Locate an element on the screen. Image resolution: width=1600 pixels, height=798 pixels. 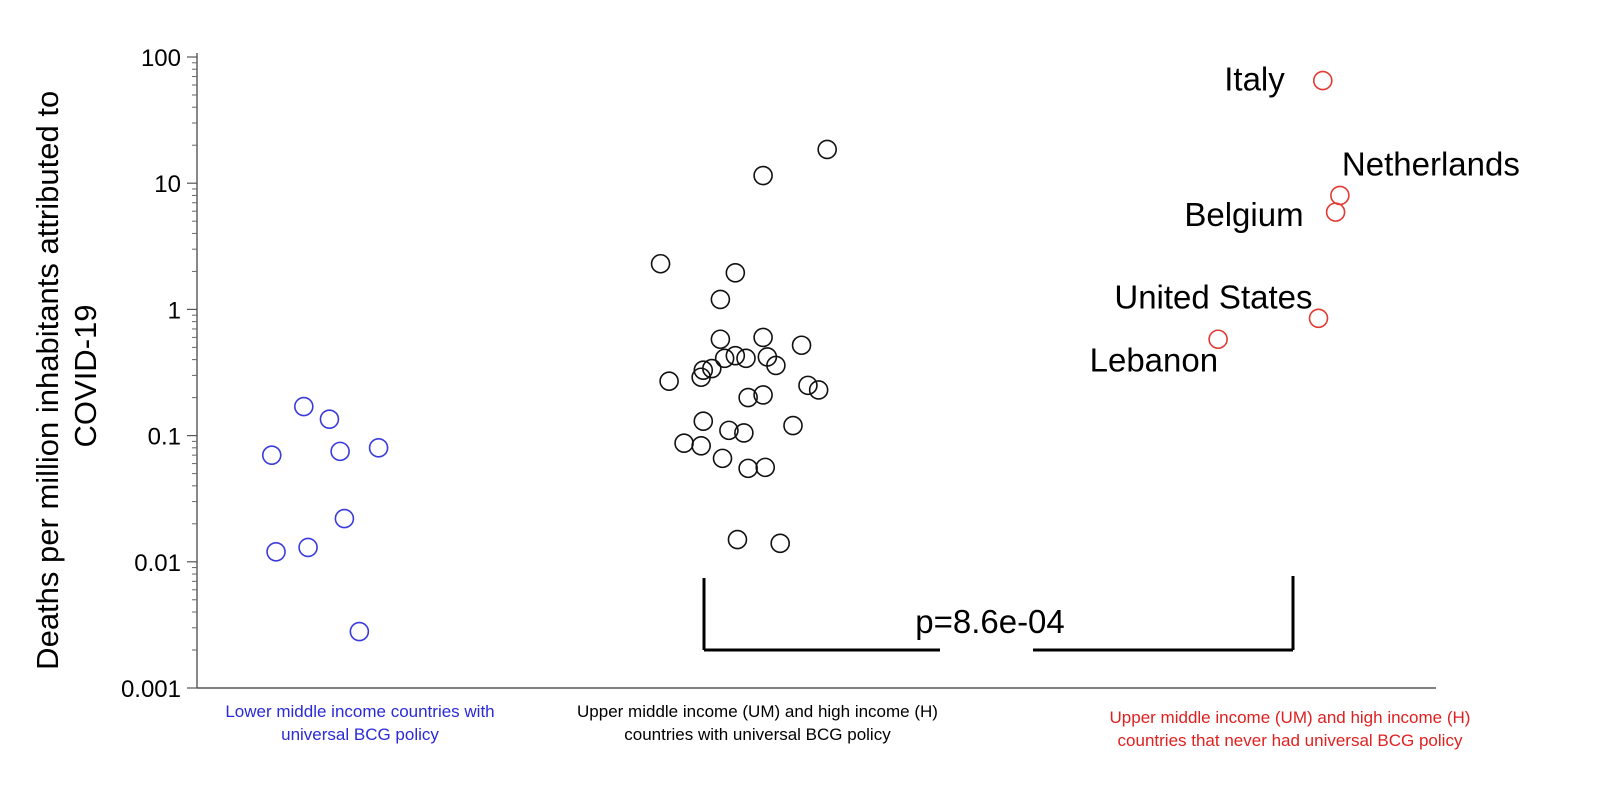
p-value-label: p=8.6e-04 is located at coordinates (990, 621).